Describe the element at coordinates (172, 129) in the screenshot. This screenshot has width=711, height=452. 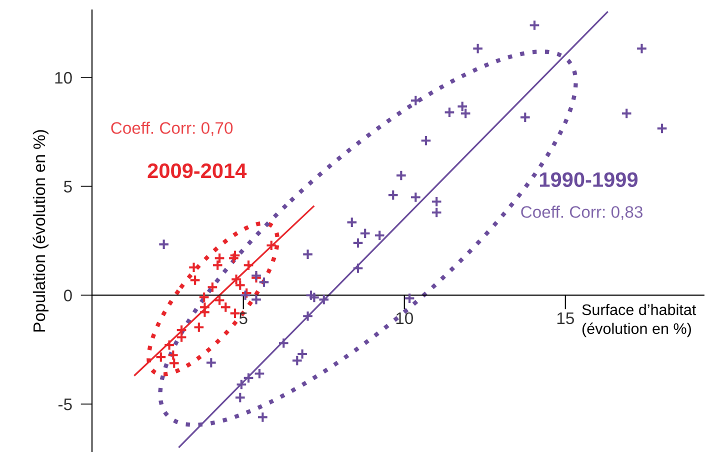
I see `annotation: Coeff. Corr: 0,70` at that location.